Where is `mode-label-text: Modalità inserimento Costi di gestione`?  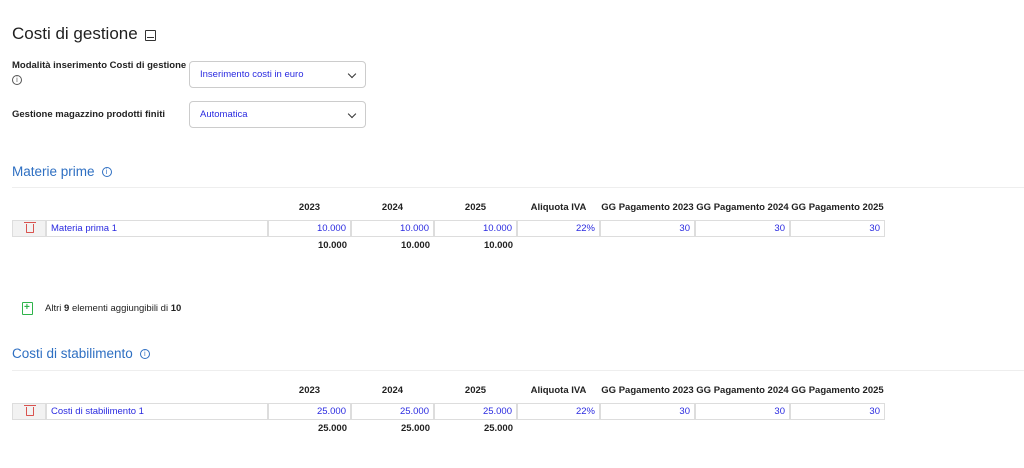 mode-label-text: Modalità inserimento Costi di gestione is located at coordinates (99, 65).